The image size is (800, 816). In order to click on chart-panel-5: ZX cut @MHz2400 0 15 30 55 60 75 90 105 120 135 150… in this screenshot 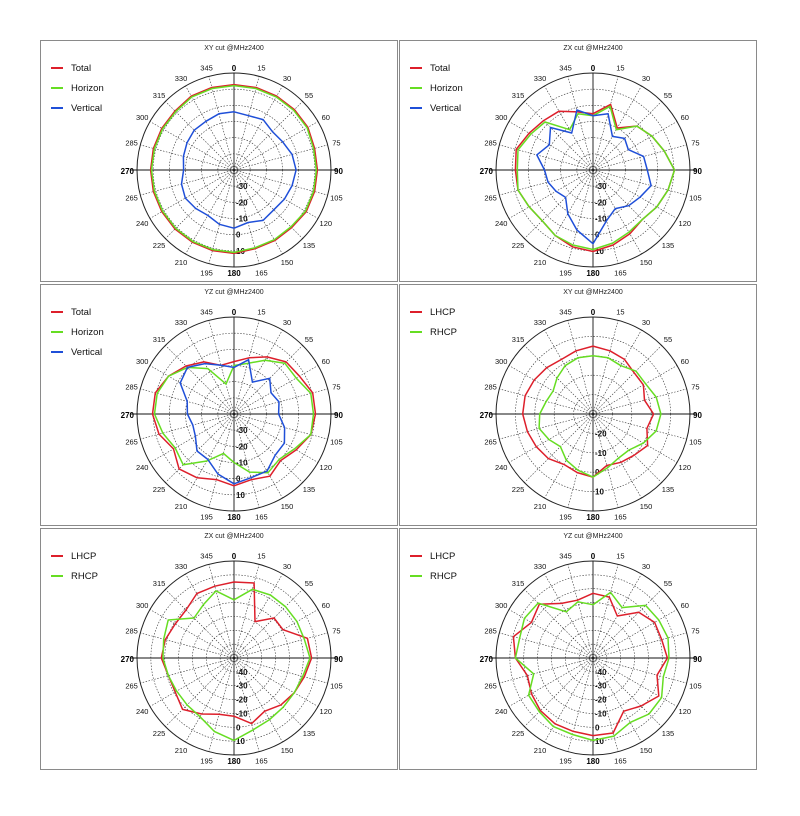, I will do `click(219, 649)`.